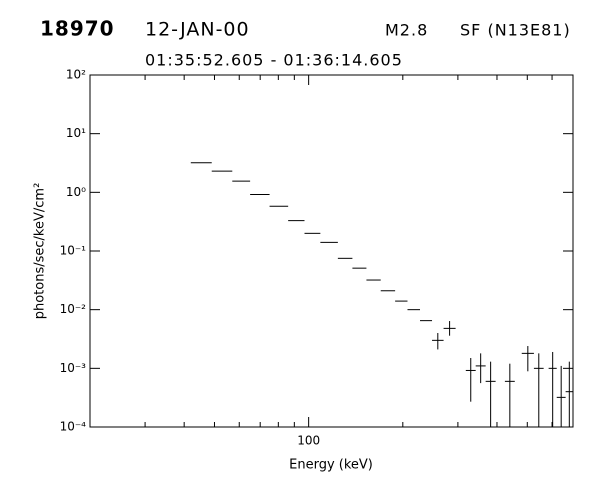  I want to click on date: 12-JAN-00, so click(197, 30).